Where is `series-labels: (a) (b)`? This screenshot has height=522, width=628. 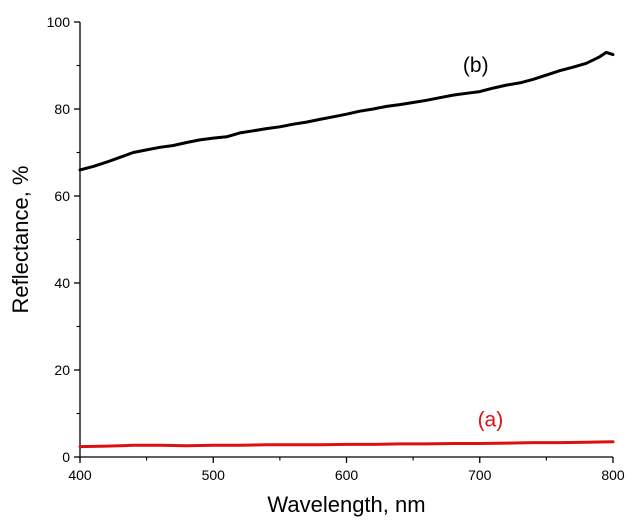 series-labels: (a) (b) is located at coordinates (483, 243).